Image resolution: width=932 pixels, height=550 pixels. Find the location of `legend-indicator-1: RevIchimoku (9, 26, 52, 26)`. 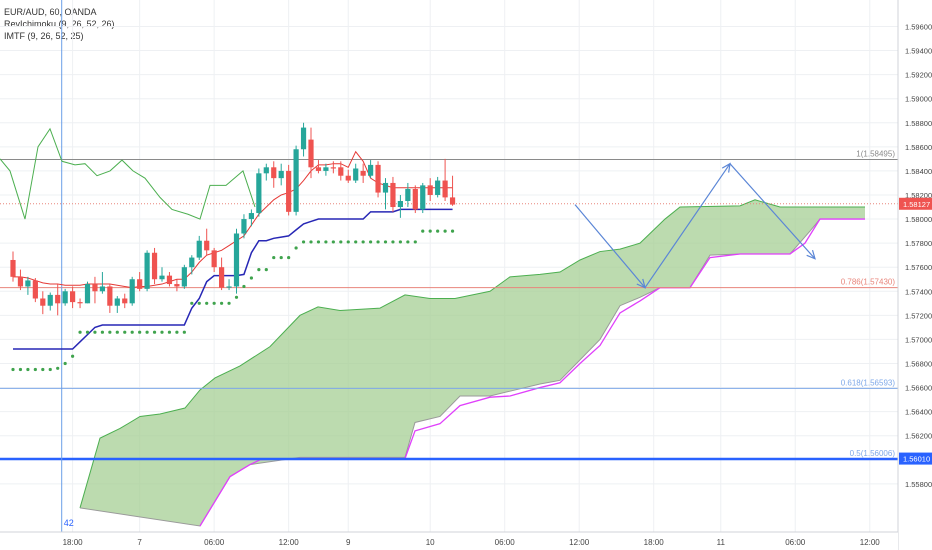

legend-indicator-1: RevIchimoku (9, 26, 52, 26) is located at coordinates (59, 24).